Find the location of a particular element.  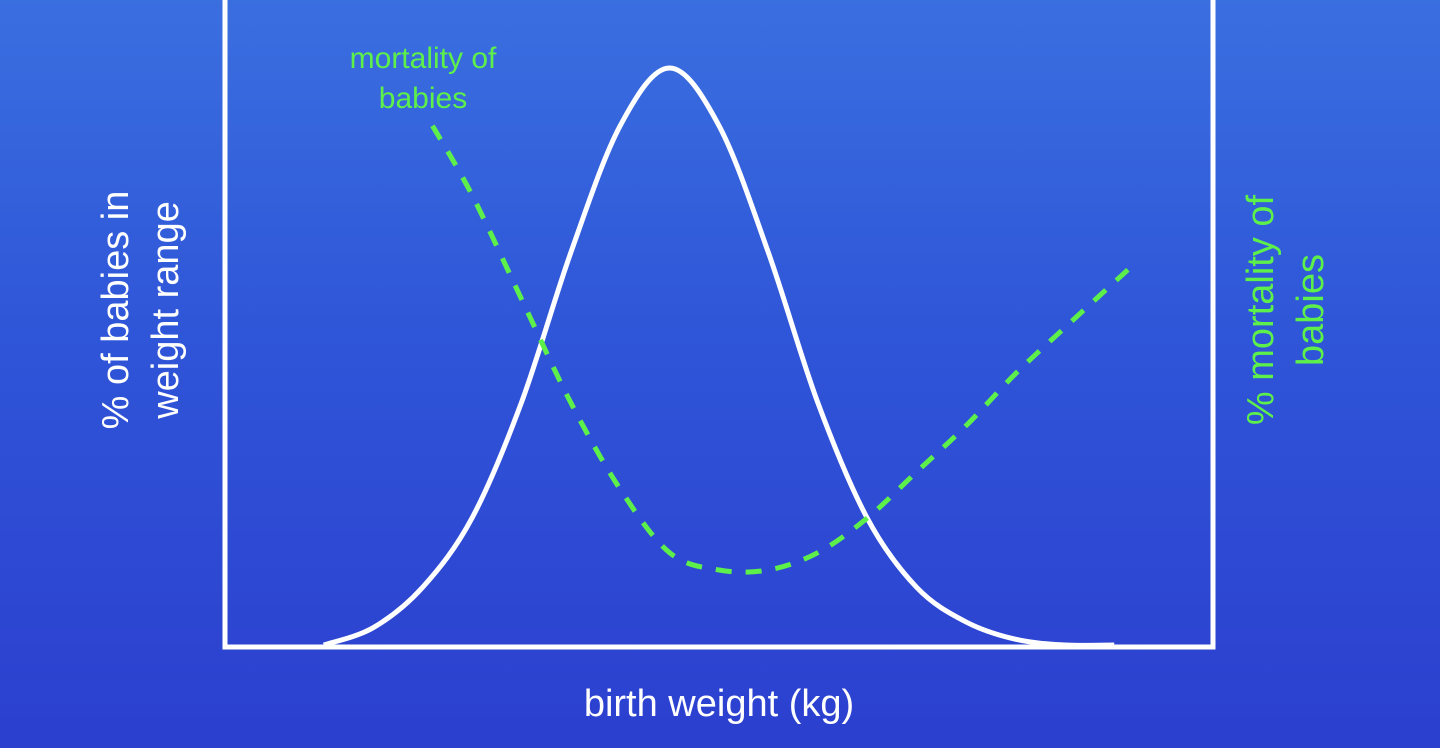

mortality-annotation-line1: mortality of is located at coordinates (423, 58).